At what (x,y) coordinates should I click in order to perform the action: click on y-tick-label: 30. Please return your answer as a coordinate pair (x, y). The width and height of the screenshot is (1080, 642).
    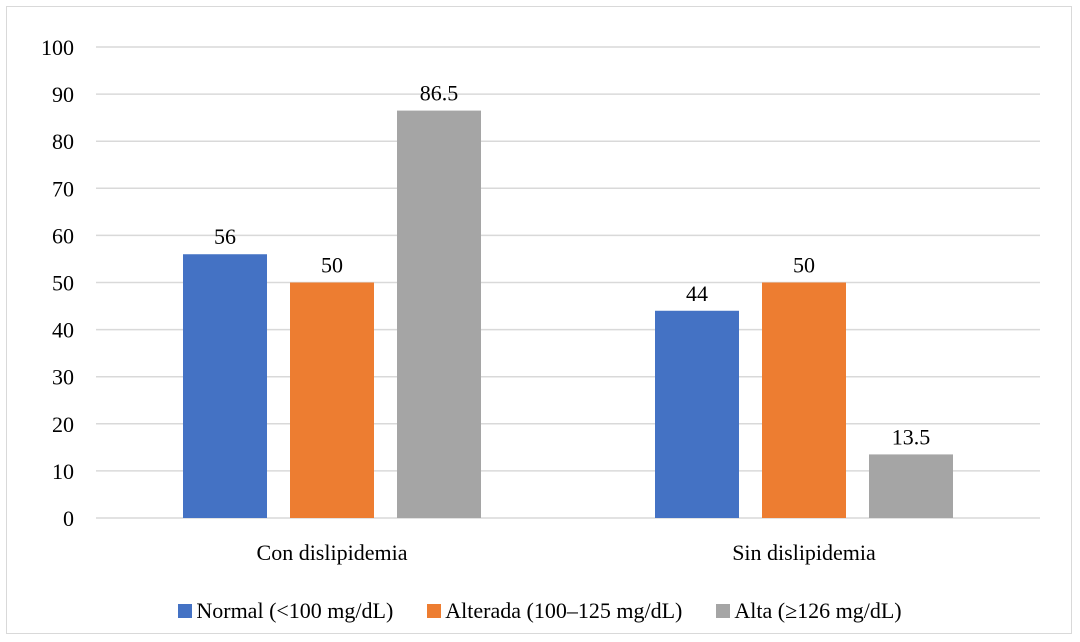
    Looking at the image, I should click on (63, 377).